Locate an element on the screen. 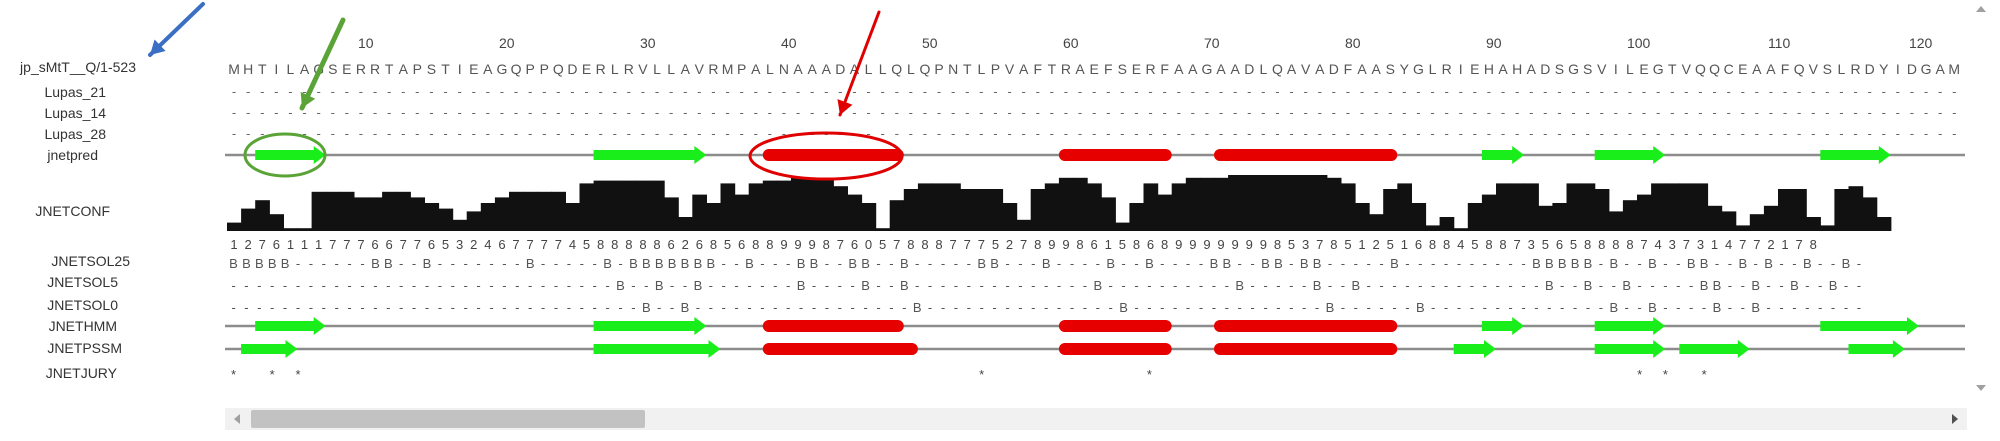  ruler-tick-label: 10 is located at coordinates (366, 43).